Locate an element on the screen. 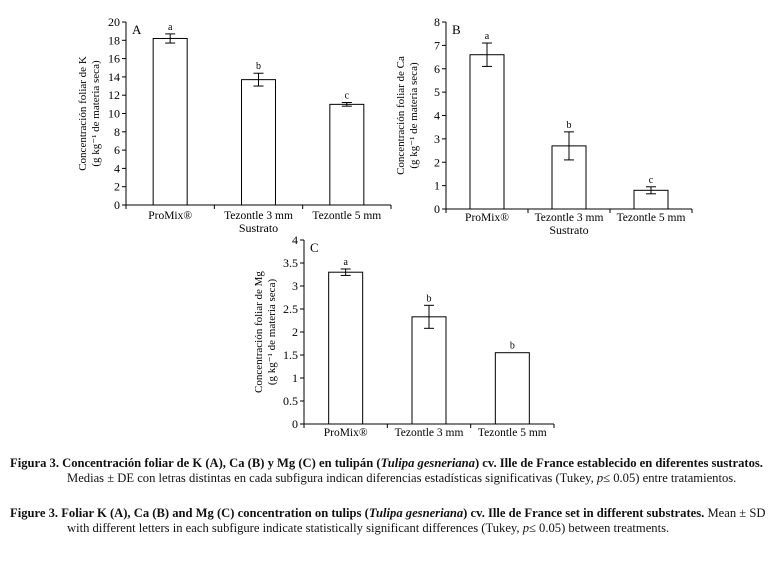 Image resolution: width=781 pixels, height=574 pixels. caption-en-lead: Figure 3. is located at coordinates (34, 513).